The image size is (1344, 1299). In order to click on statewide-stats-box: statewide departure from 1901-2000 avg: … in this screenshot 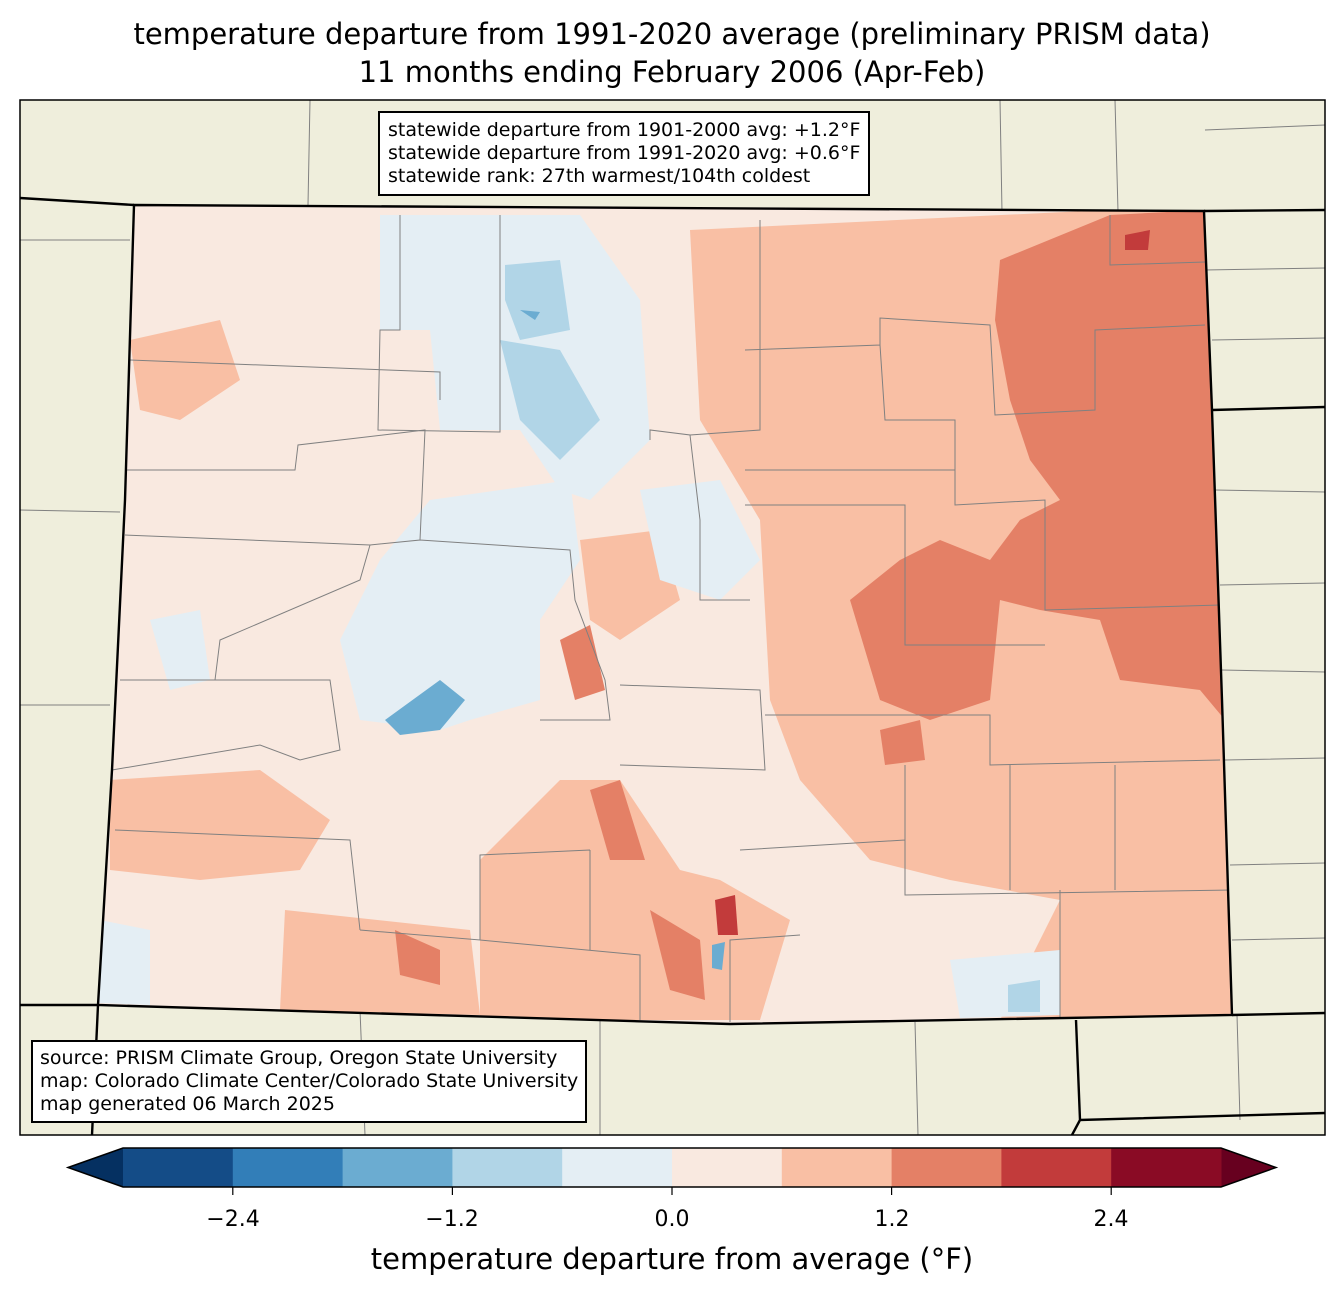, I will do `click(624, 153)`.